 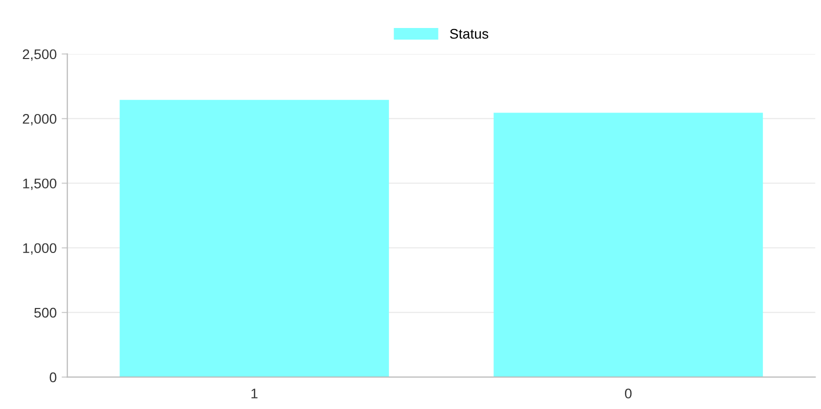 I want to click on x-tick-label: 1, so click(x=255, y=393).